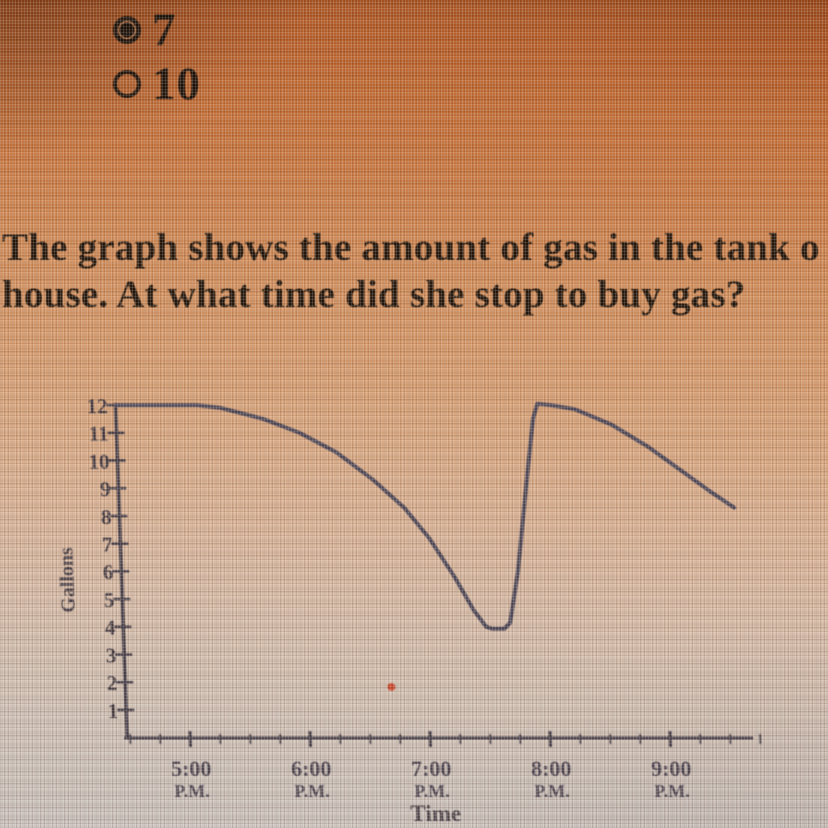  I want to click on x-tick-label: 8:00, so click(551, 768).